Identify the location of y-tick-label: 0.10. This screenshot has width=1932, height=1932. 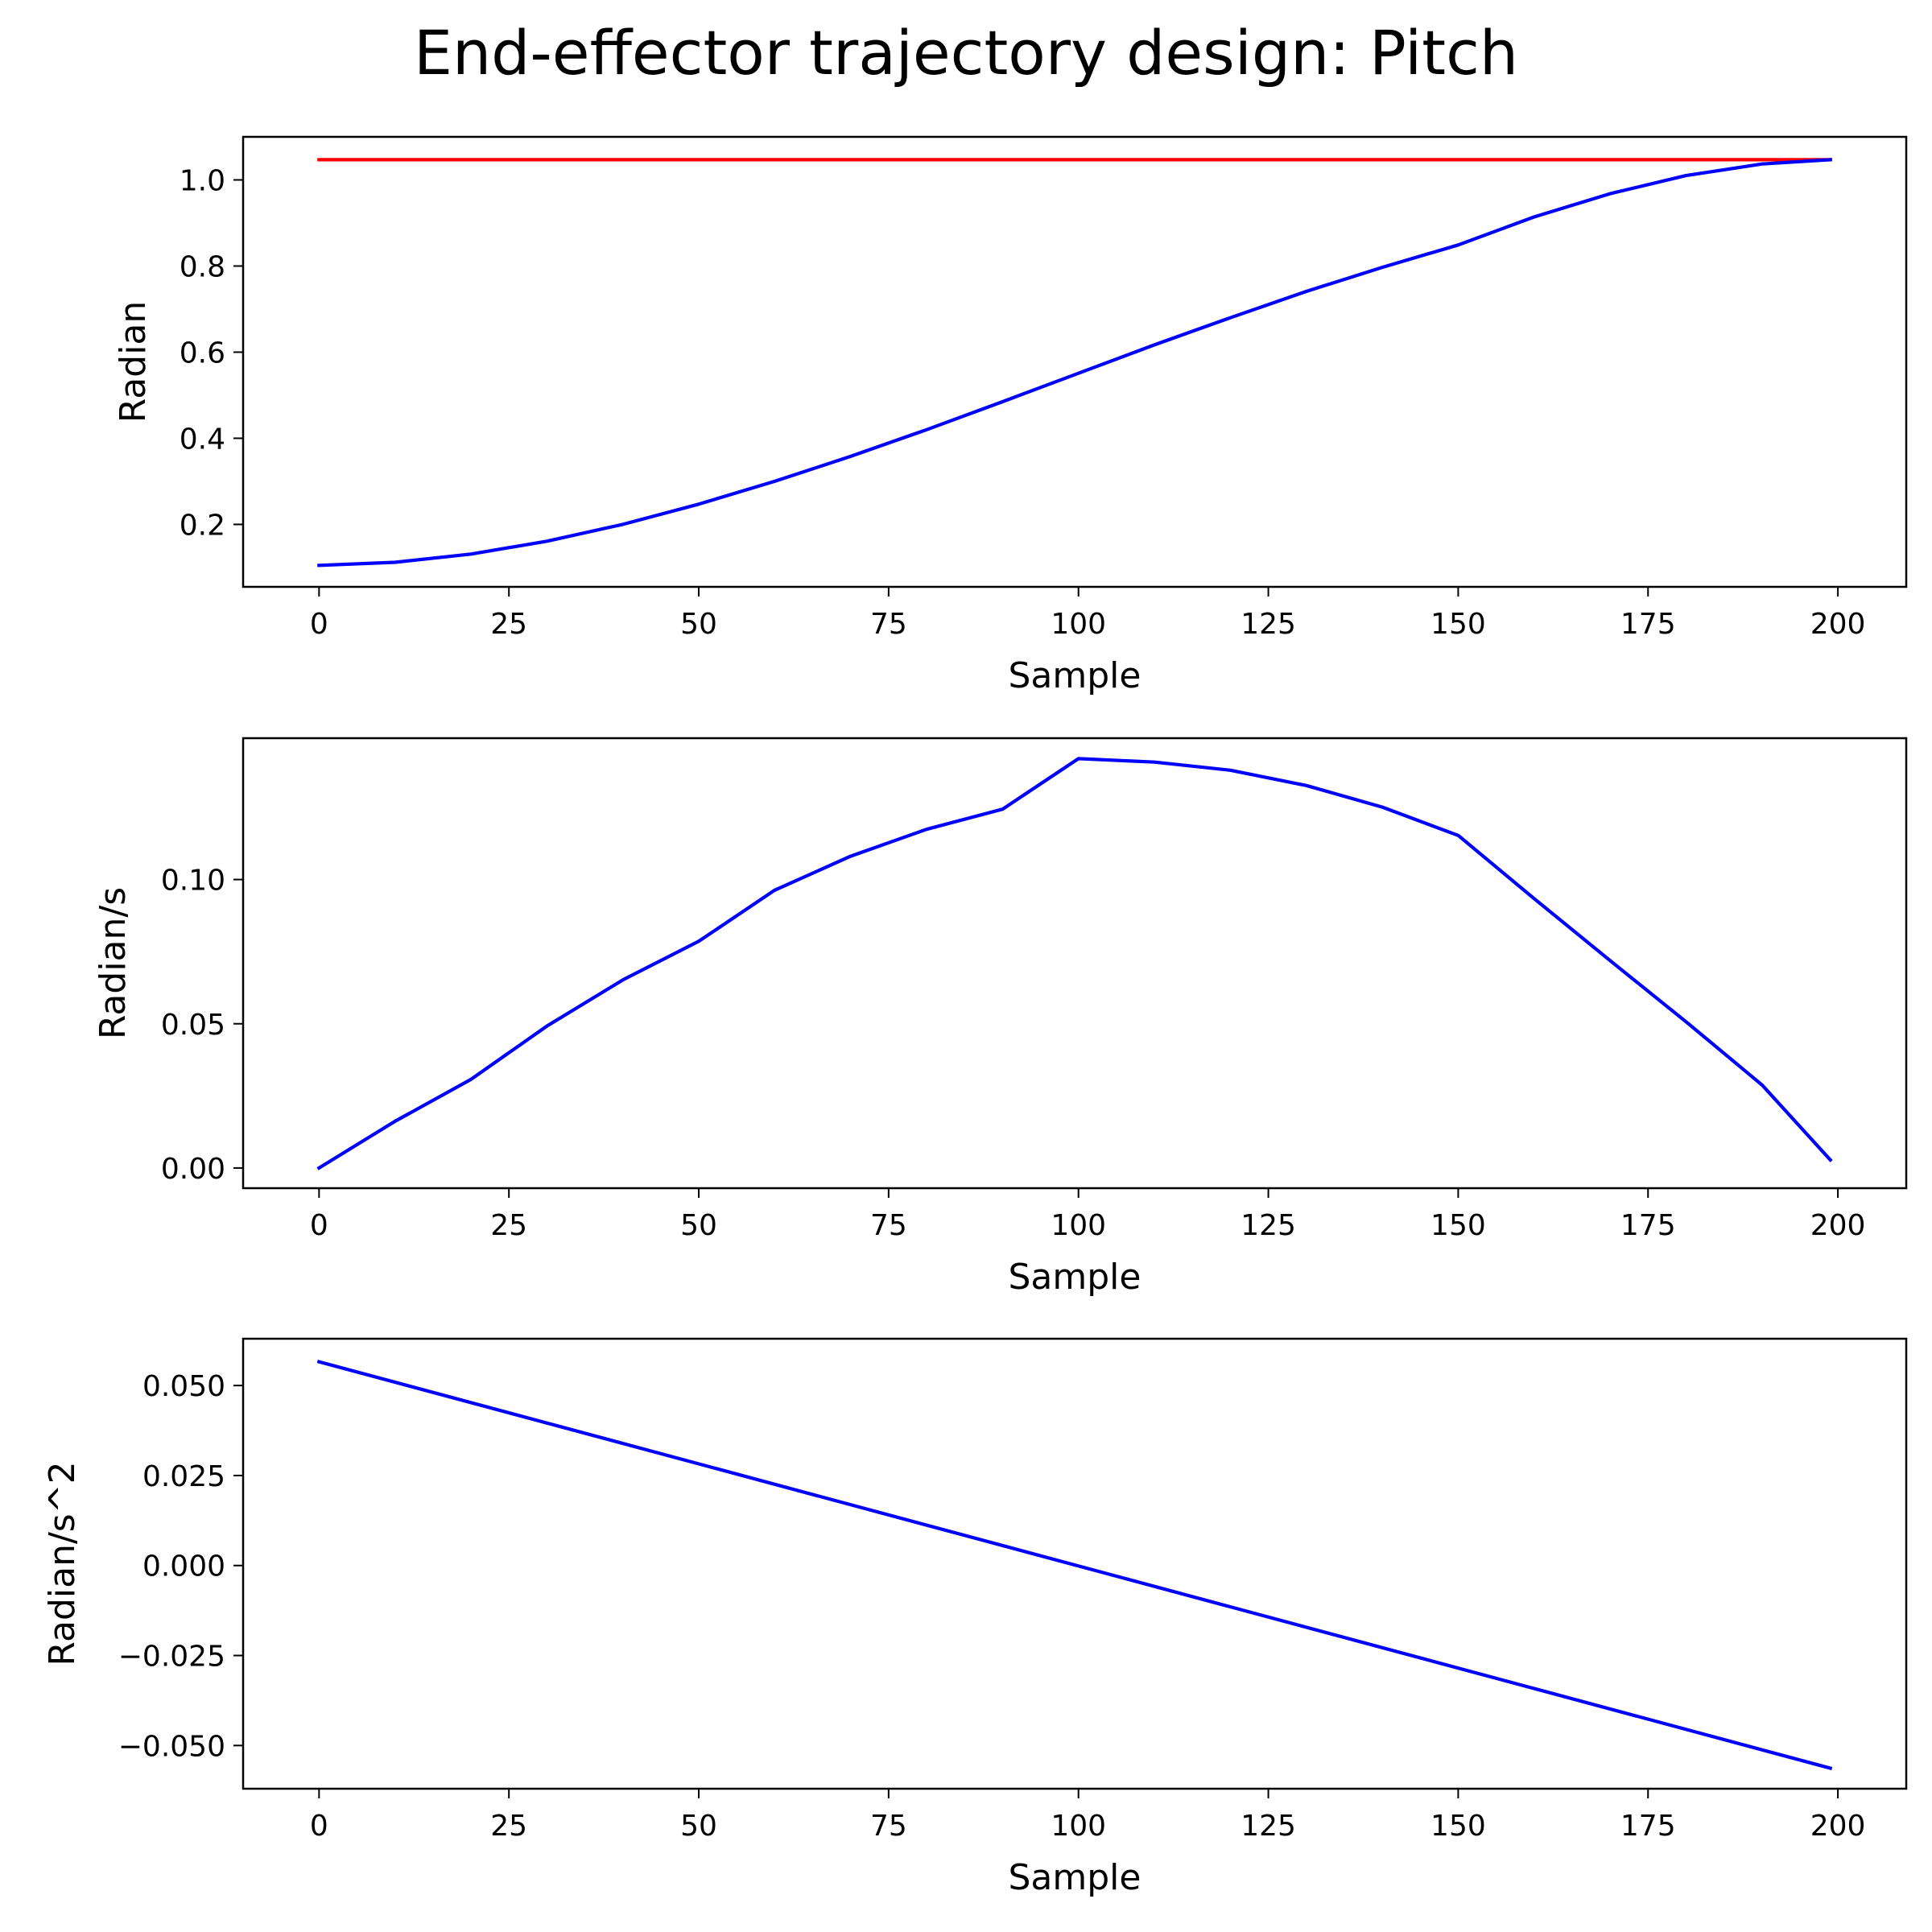
(193, 882).